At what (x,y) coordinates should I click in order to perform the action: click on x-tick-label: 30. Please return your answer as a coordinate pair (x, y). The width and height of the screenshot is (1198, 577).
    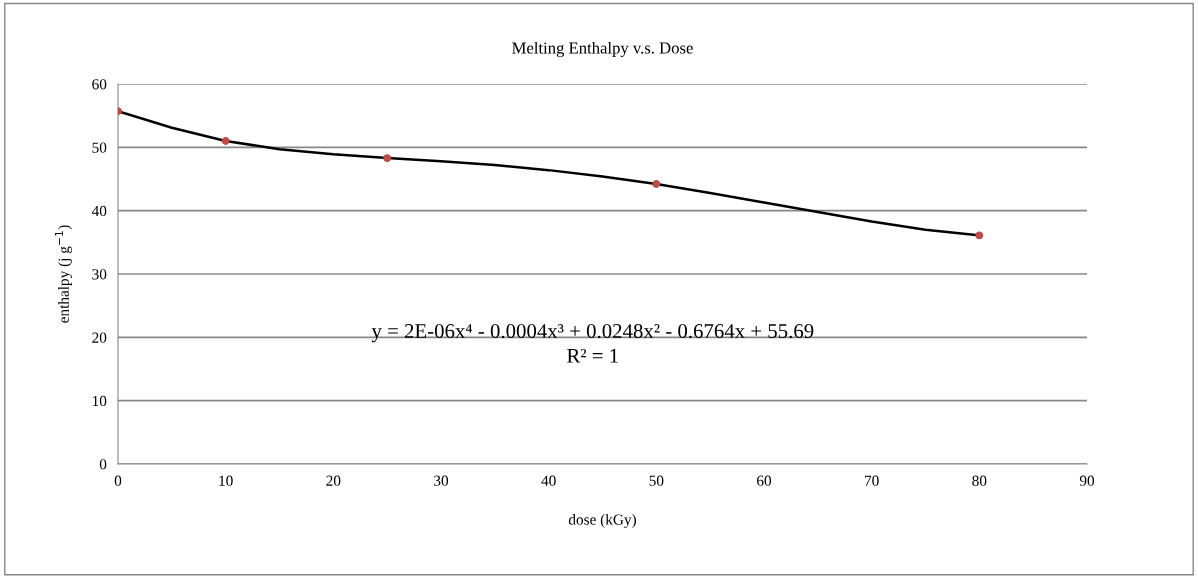
    Looking at the image, I should click on (441, 480).